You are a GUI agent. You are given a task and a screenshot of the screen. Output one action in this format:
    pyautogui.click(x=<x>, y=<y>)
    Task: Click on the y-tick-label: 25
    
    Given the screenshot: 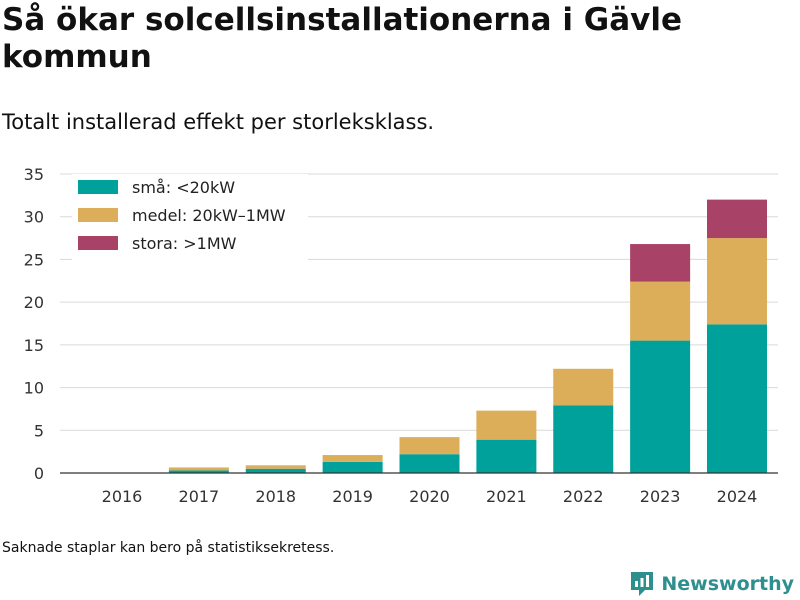 What is the action you would take?
    pyautogui.click(x=34, y=259)
    